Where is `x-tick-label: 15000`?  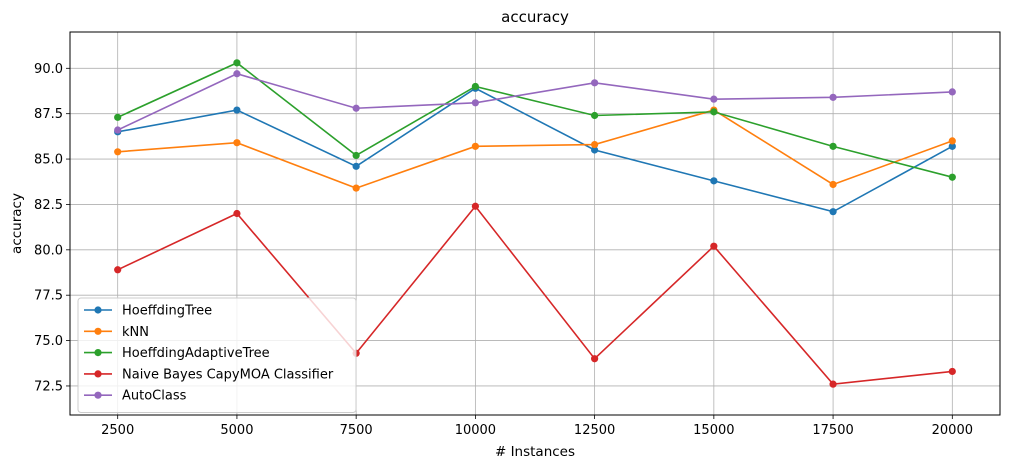
x-tick-label: 15000 is located at coordinates (713, 430).